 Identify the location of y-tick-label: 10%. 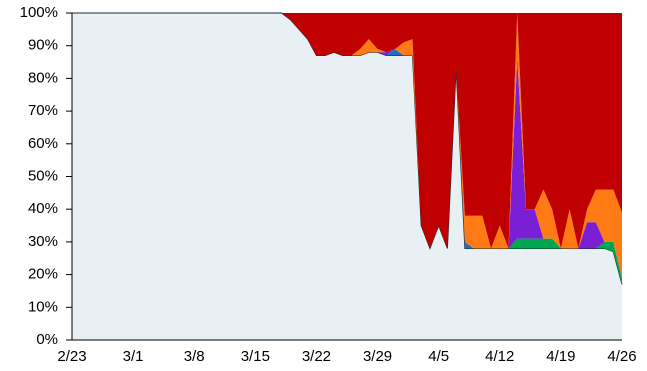
(43, 306).